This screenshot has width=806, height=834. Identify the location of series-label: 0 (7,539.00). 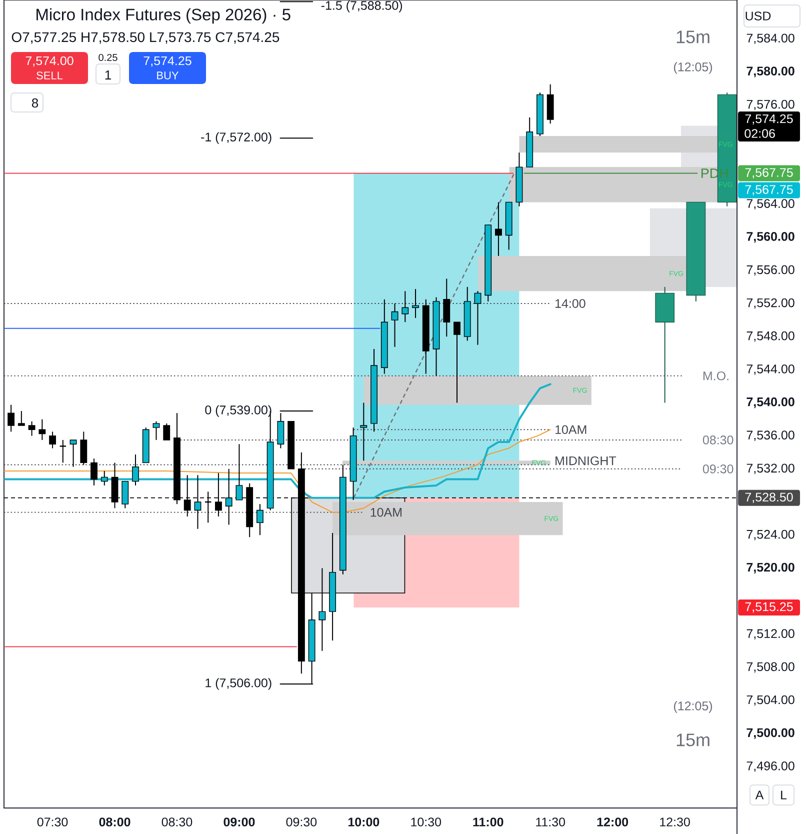
(238, 411).